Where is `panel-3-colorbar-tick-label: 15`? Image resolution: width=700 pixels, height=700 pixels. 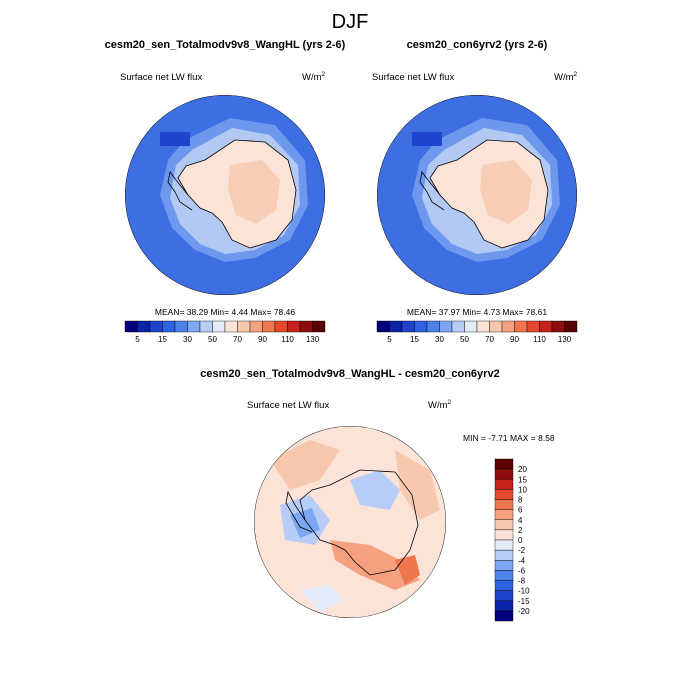
panel-3-colorbar-tick-label: 15 is located at coordinates (522, 479).